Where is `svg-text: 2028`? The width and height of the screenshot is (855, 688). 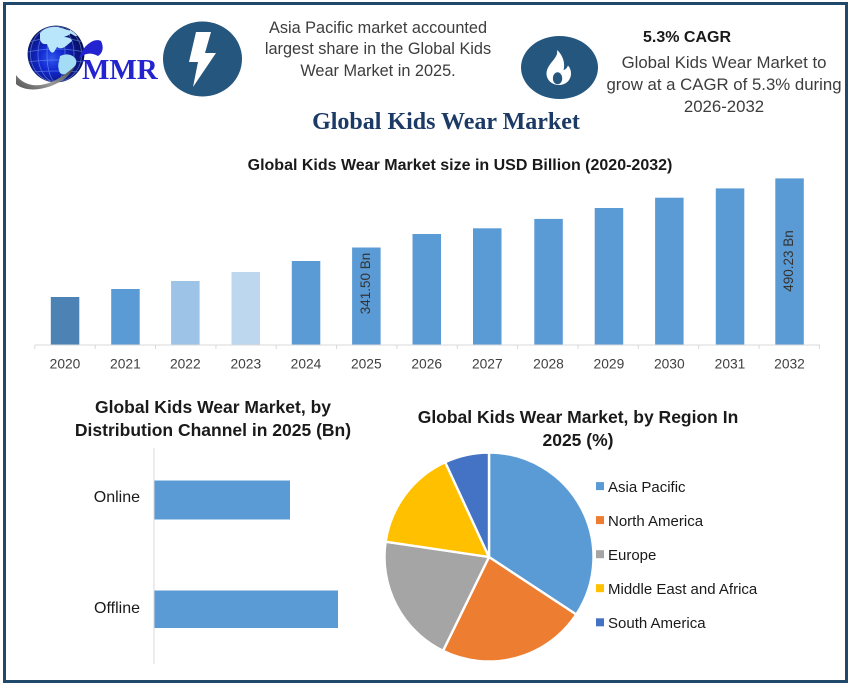 svg-text: 2028 is located at coordinates (548, 364).